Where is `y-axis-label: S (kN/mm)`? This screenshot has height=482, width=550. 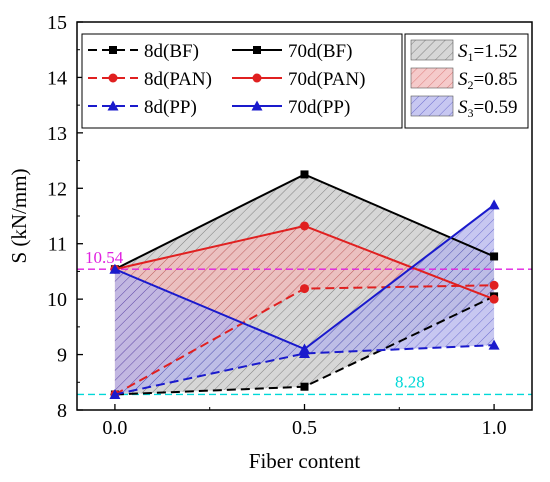 y-axis-label: S (kN/mm) is located at coordinates (19, 215).